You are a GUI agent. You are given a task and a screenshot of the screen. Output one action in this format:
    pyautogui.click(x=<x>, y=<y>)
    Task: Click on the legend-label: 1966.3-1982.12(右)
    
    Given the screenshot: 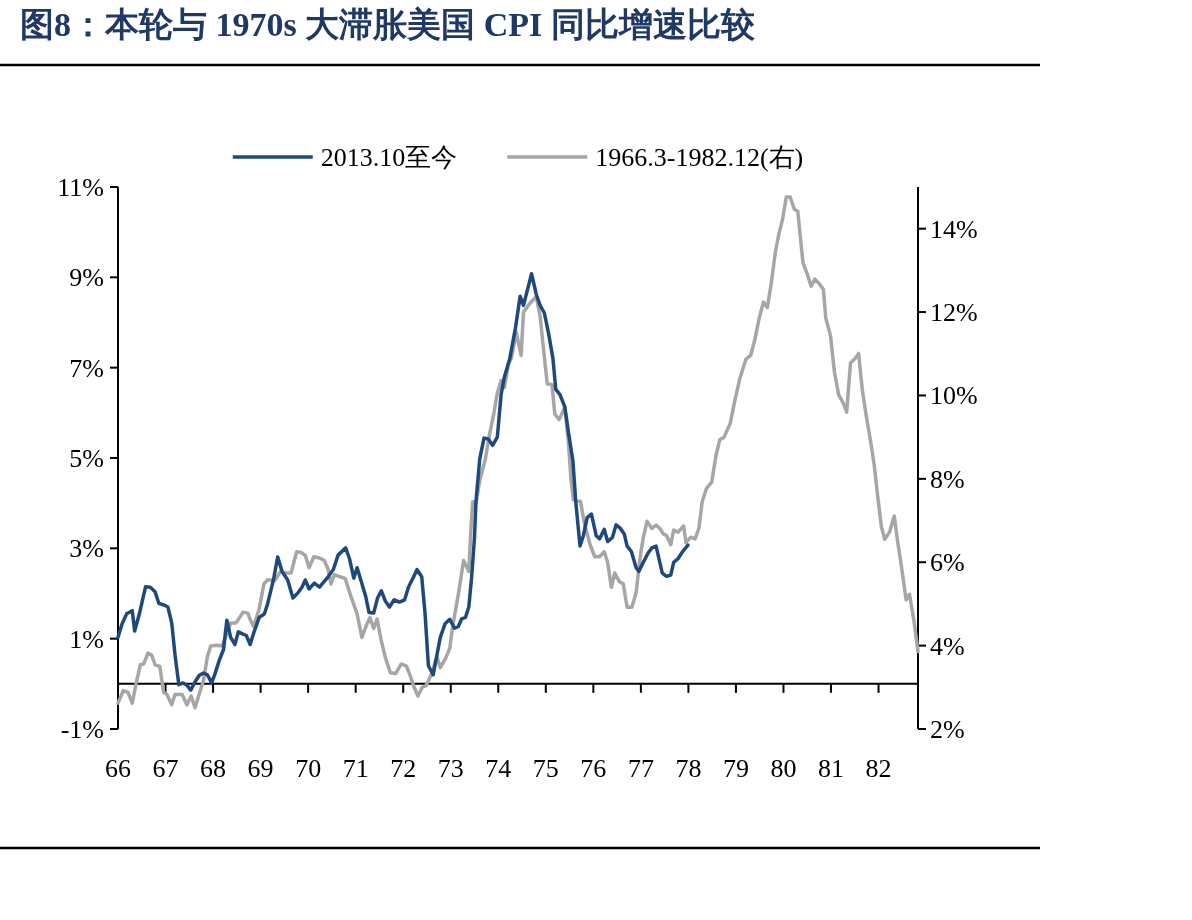 What is the action you would take?
    pyautogui.click(x=699, y=157)
    